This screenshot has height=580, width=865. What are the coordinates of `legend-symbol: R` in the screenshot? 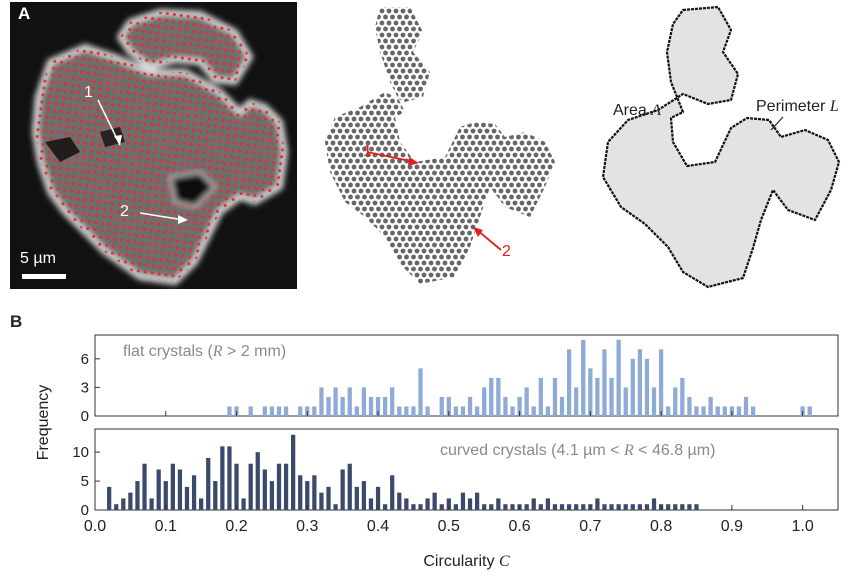 It's located at (217, 351).